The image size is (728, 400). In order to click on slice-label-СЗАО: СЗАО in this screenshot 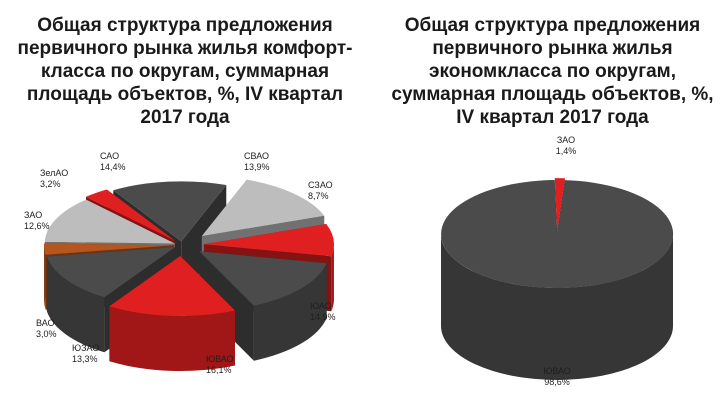, I will do `click(320, 185)`.